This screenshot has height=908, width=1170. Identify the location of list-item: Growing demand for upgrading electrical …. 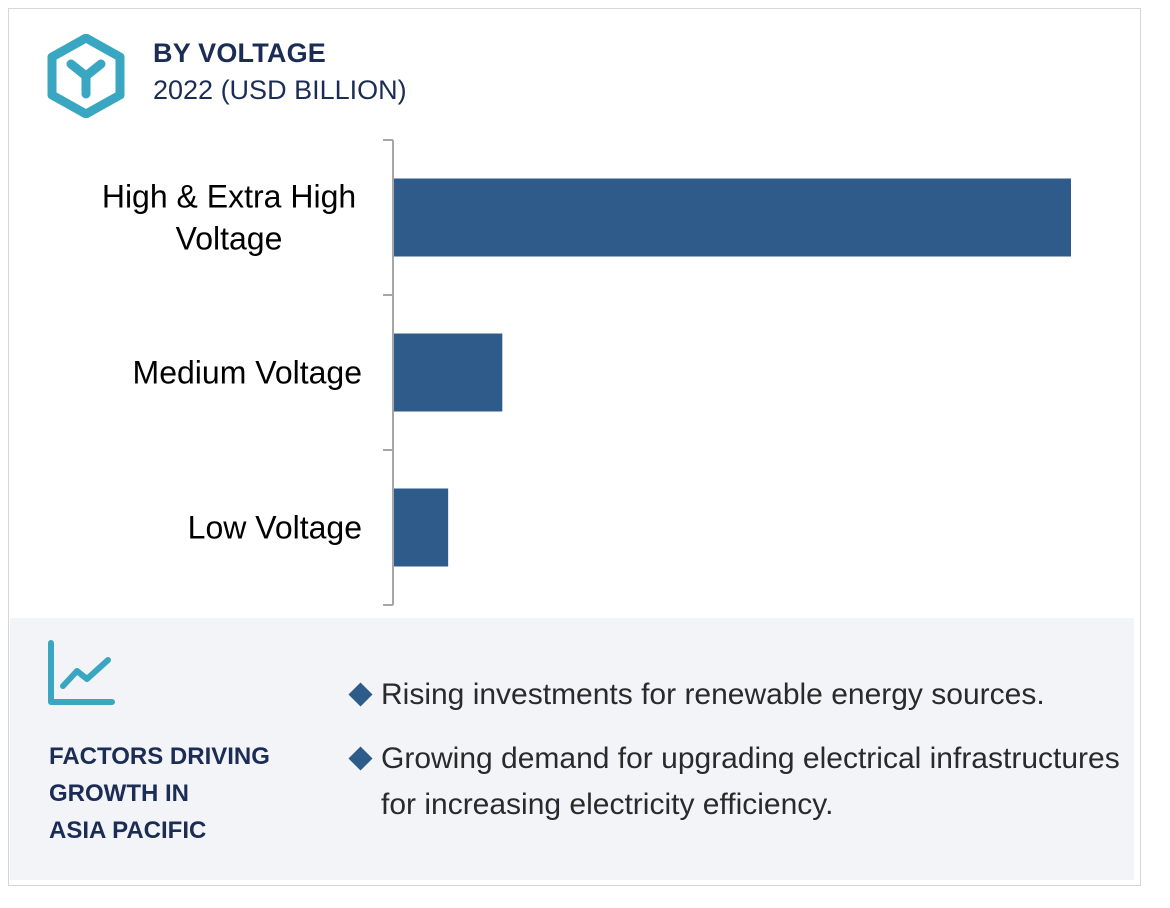
(743, 782).